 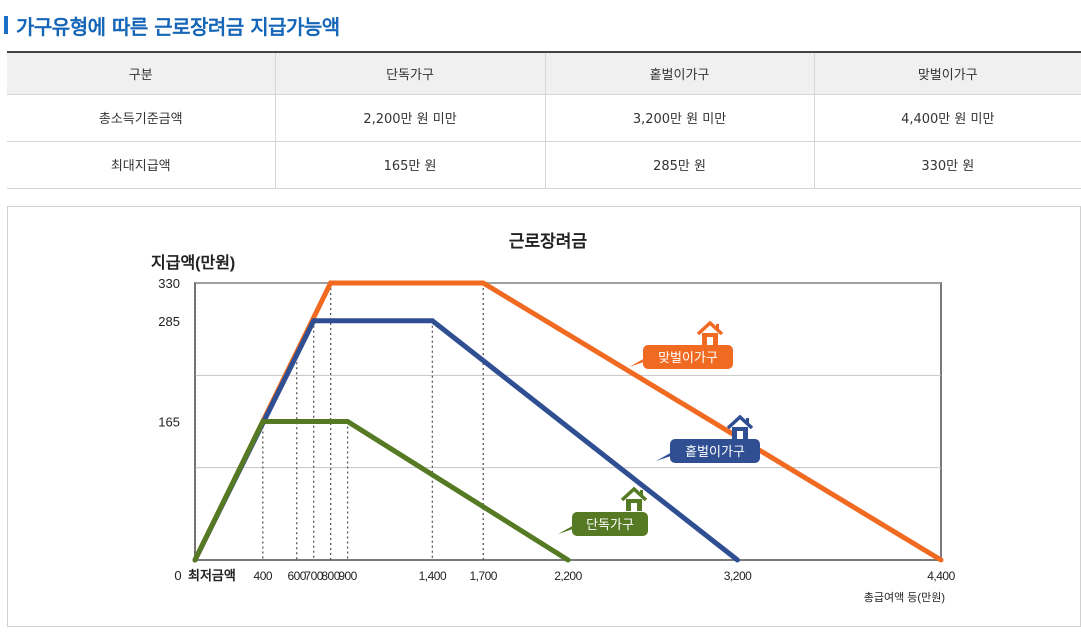 I want to click on header-single-earner-household: 홑벌이가구, so click(x=679, y=73).